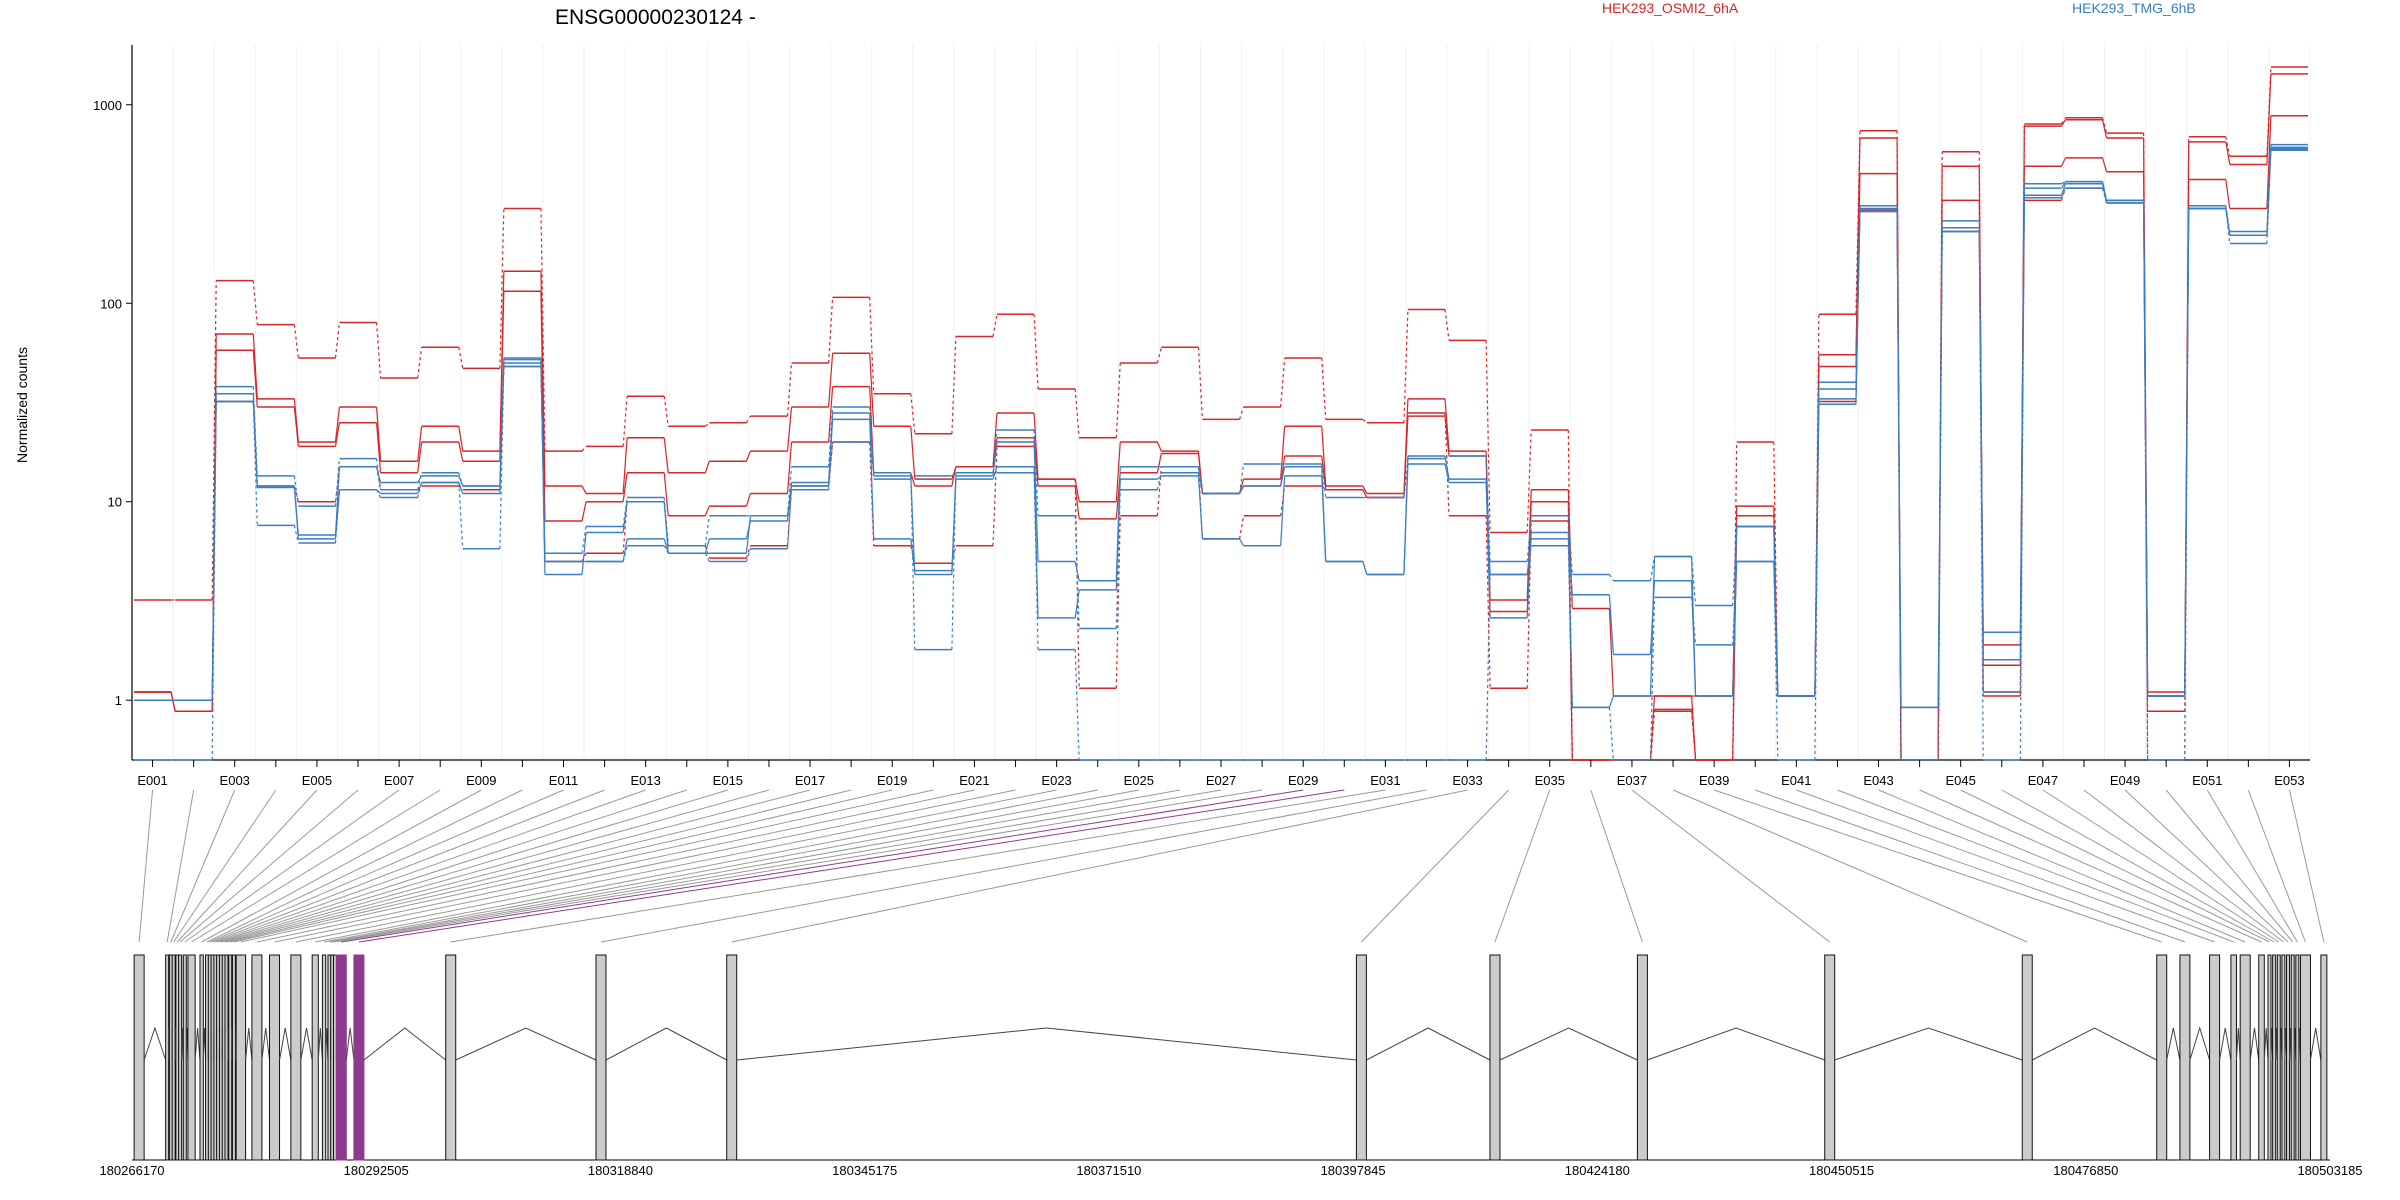 Image resolution: width=2400 pixels, height=1200 pixels. I want to click on y-tick-label: 1000, so click(107, 105).